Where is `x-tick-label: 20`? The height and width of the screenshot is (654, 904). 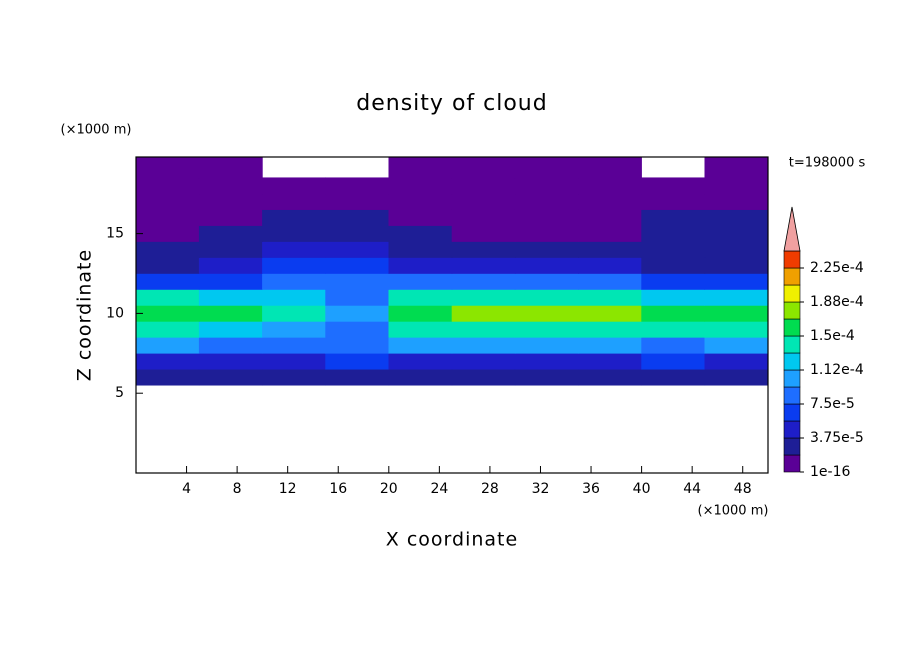 x-tick-label: 20 is located at coordinates (389, 489).